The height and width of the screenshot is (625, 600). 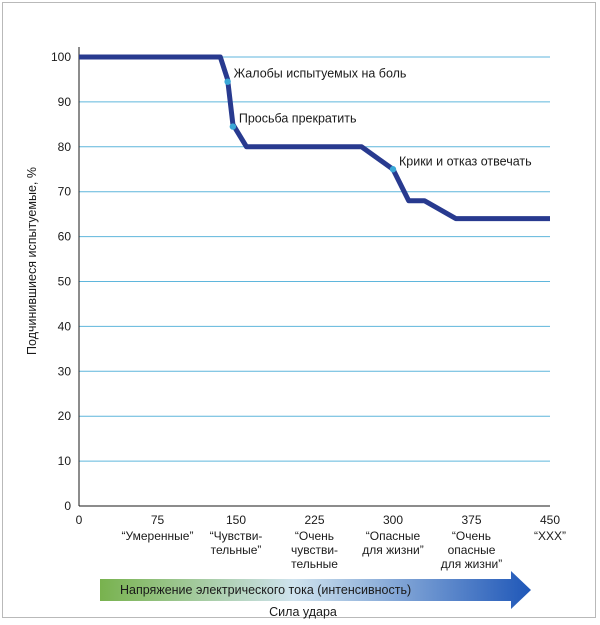 What do you see at coordinates (314, 520) in the screenshot?
I see `x-tick-label: 225` at bounding box center [314, 520].